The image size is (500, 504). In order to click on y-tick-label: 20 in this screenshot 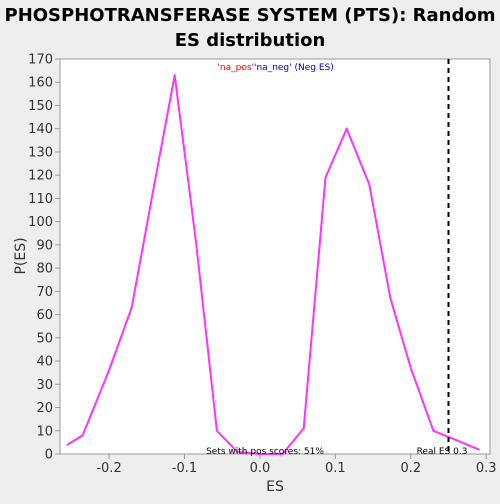, I will do `click(44, 408)`.